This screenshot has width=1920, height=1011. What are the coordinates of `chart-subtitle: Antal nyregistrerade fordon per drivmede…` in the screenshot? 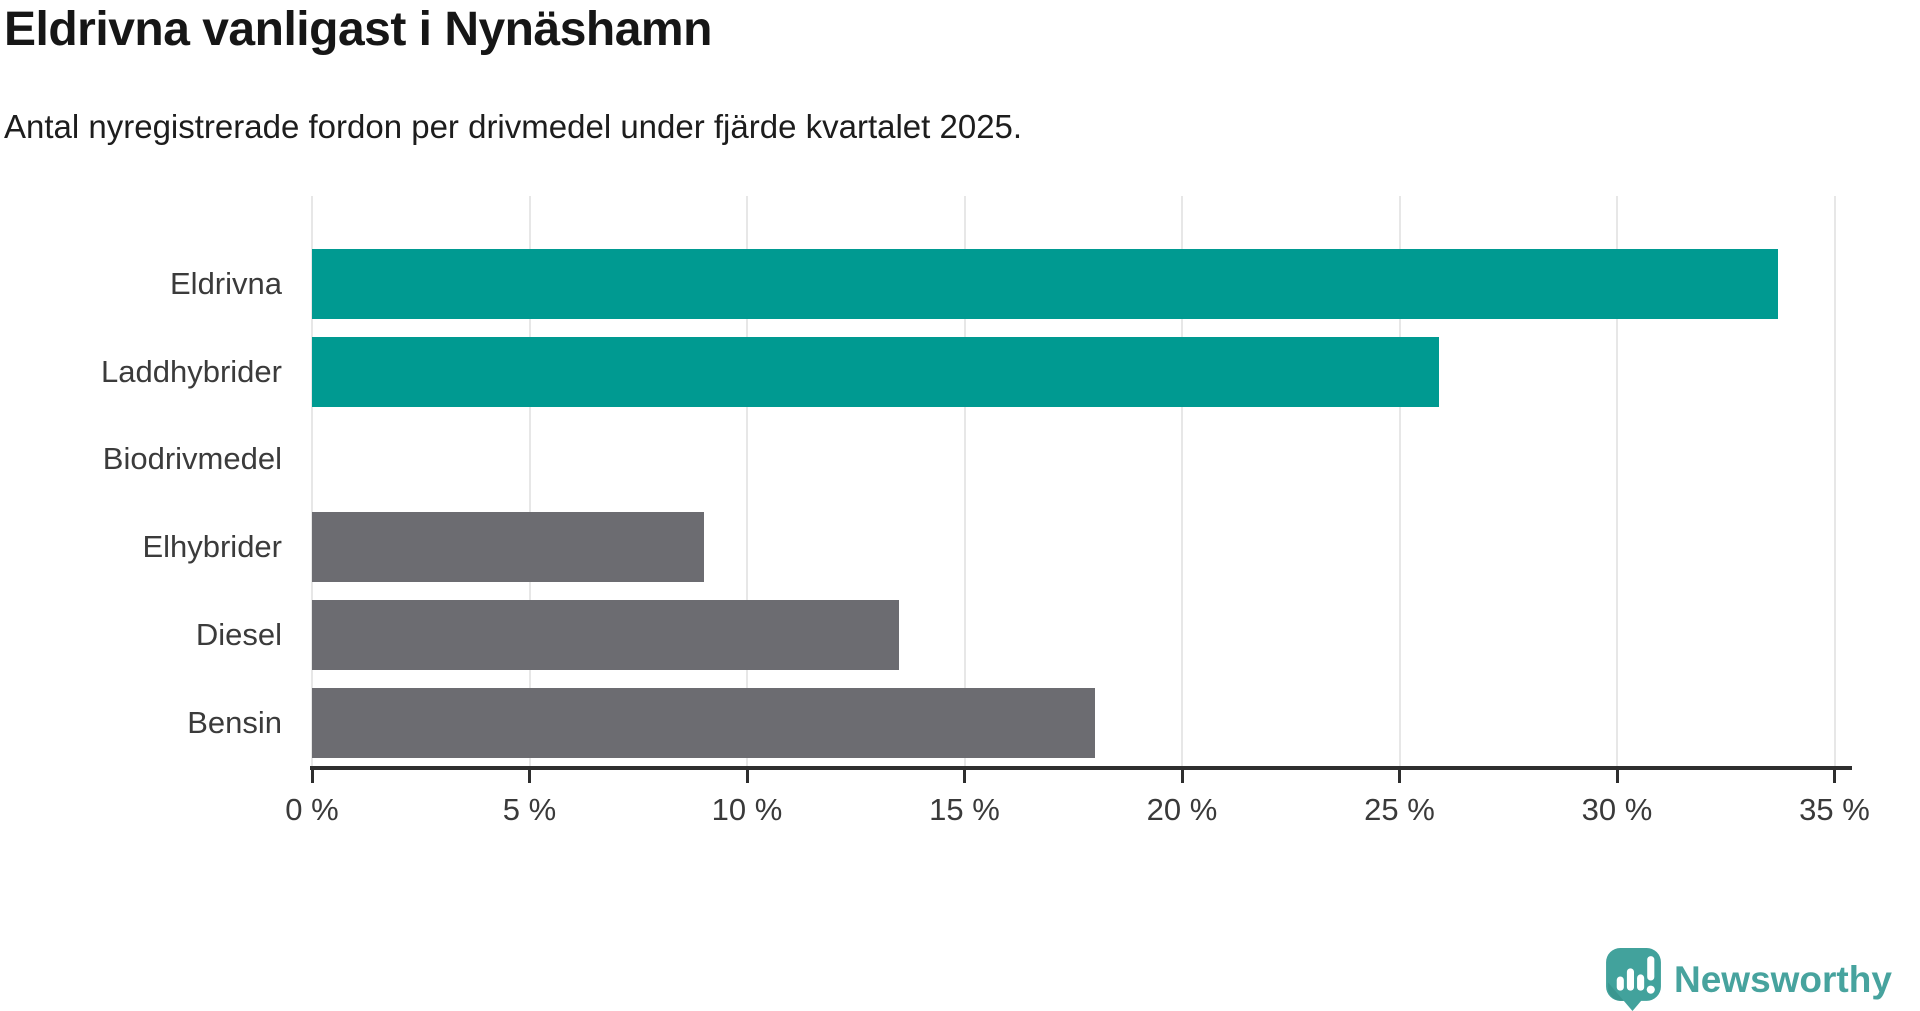 It's located at (513, 126).